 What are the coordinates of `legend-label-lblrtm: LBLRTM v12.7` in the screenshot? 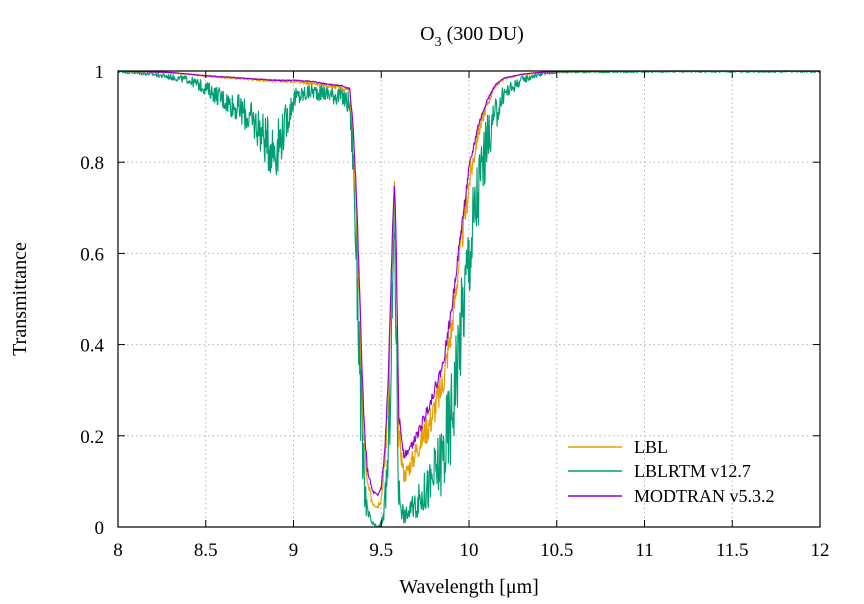 It's located at (692, 471).